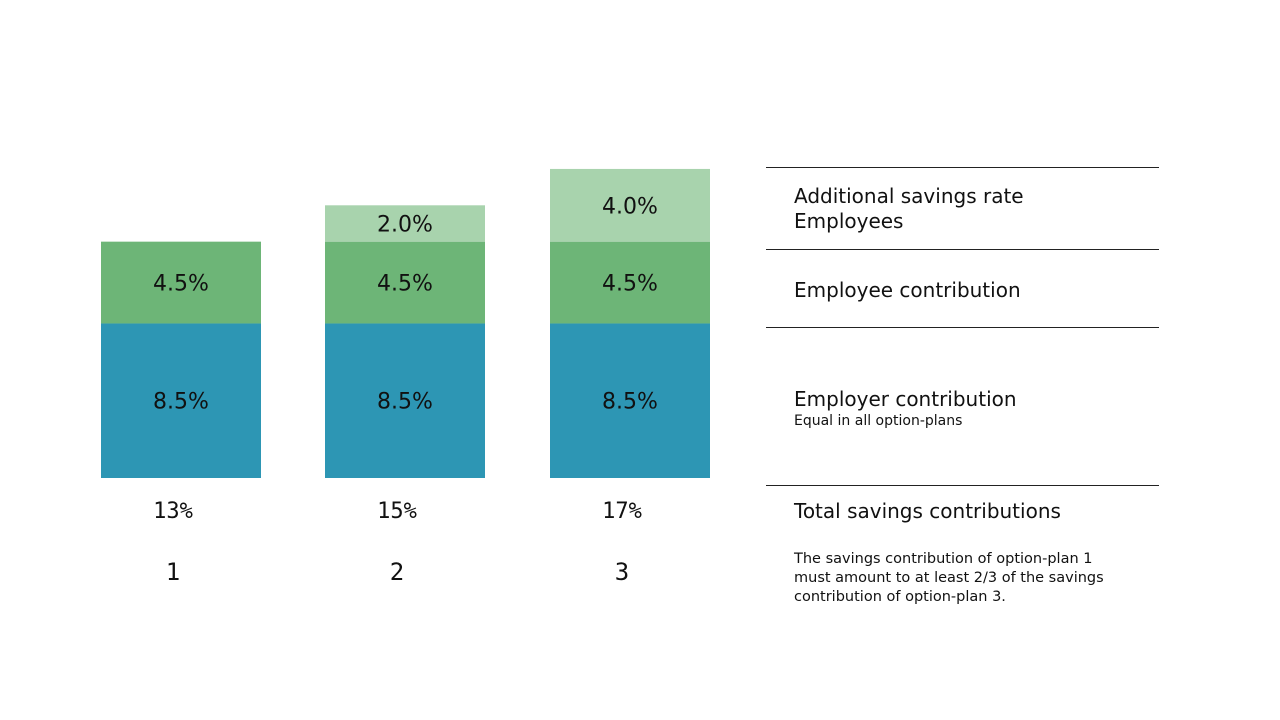  What do you see at coordinates (397, 572) in the screenshot?
I see `category-label-2: 2` at bounding box center [397, 572].